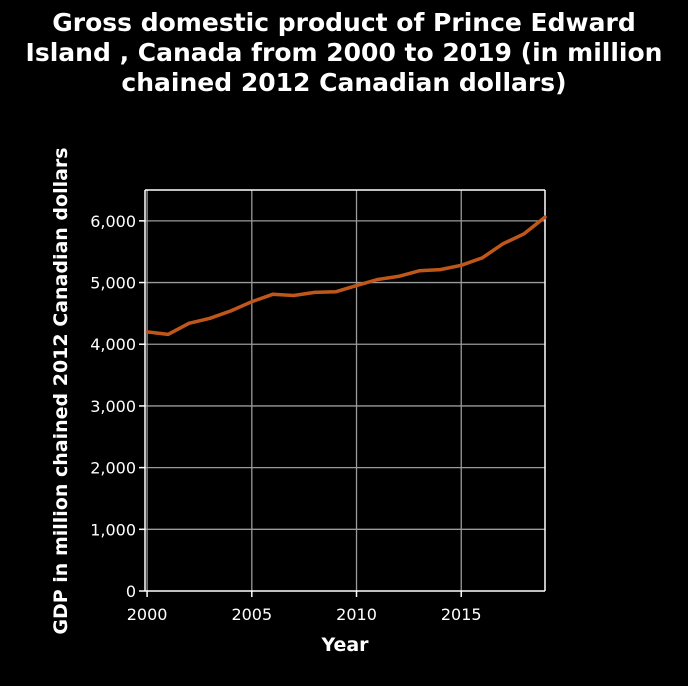  Describe the element at coordinates (131, 591) in the screenshot. I see `y-tick-label-0: 0` at that location.